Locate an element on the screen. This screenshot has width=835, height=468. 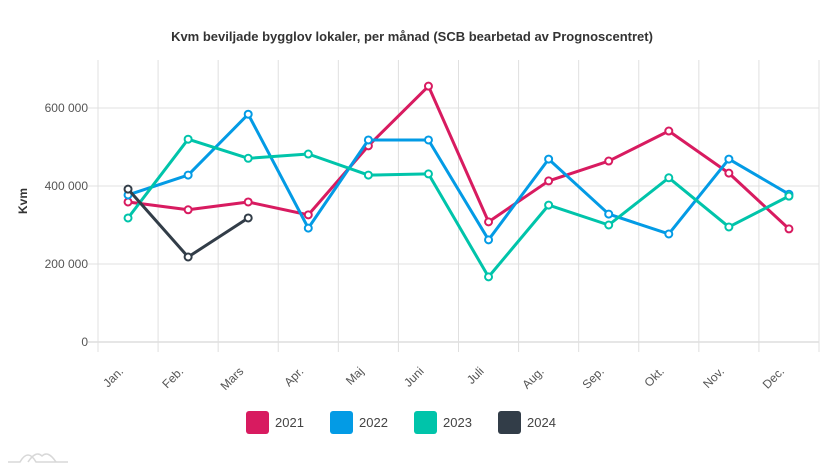
x-tick-label: Dec. is located at coordinates (773, 377).